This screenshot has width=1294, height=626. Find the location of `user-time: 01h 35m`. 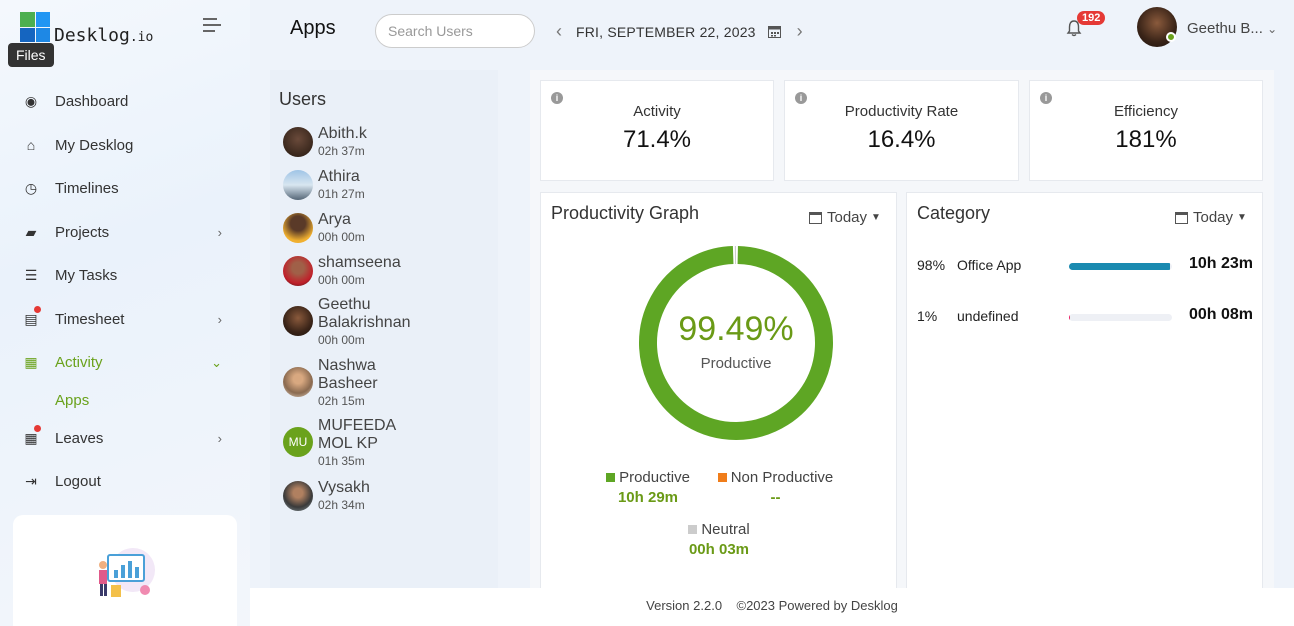

user-time: 01h 35m is located at coordinates (341, 461).